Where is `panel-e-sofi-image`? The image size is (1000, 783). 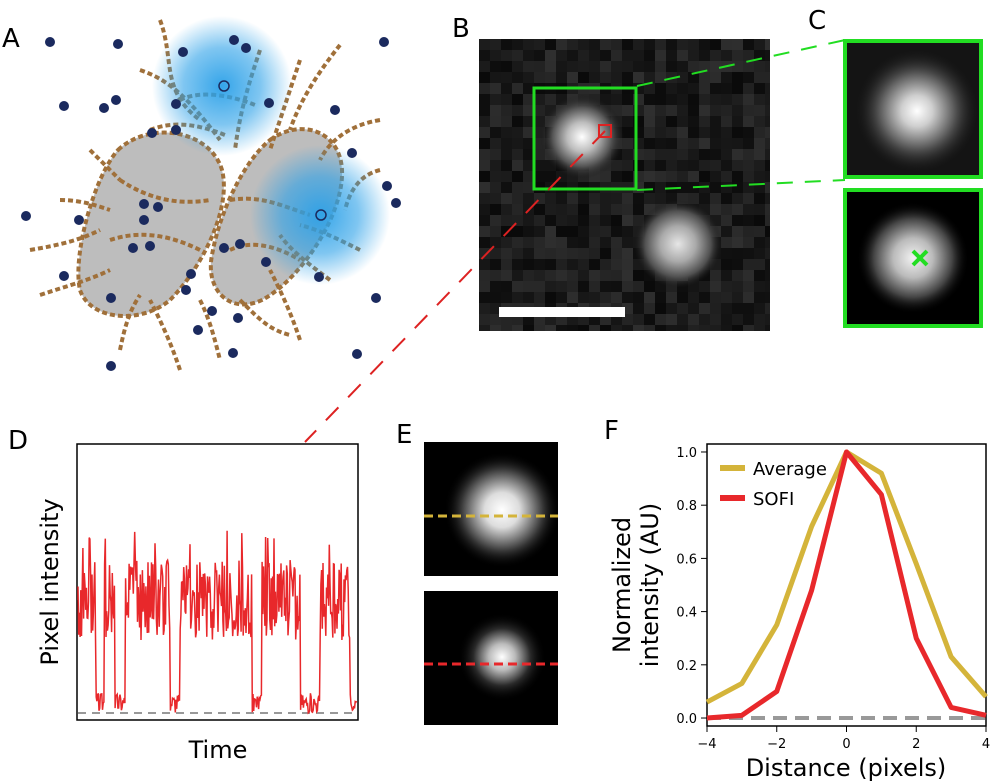
panel-e-sofi-image is located at coordinates (491, 658).